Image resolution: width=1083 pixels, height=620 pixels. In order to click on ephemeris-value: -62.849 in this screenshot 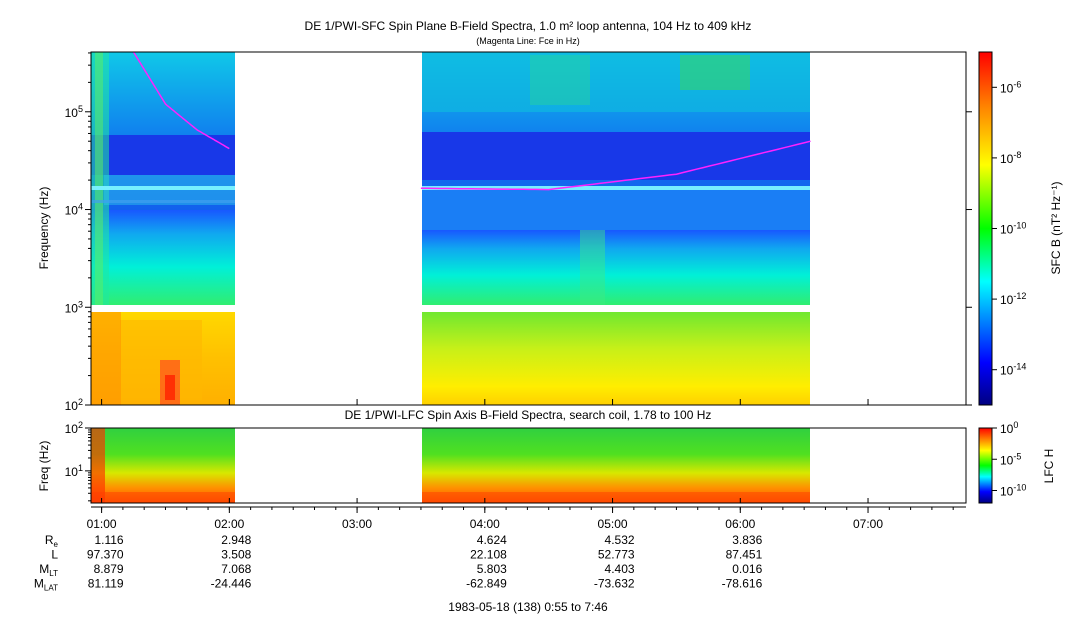, I will do `click(486, 584)`.